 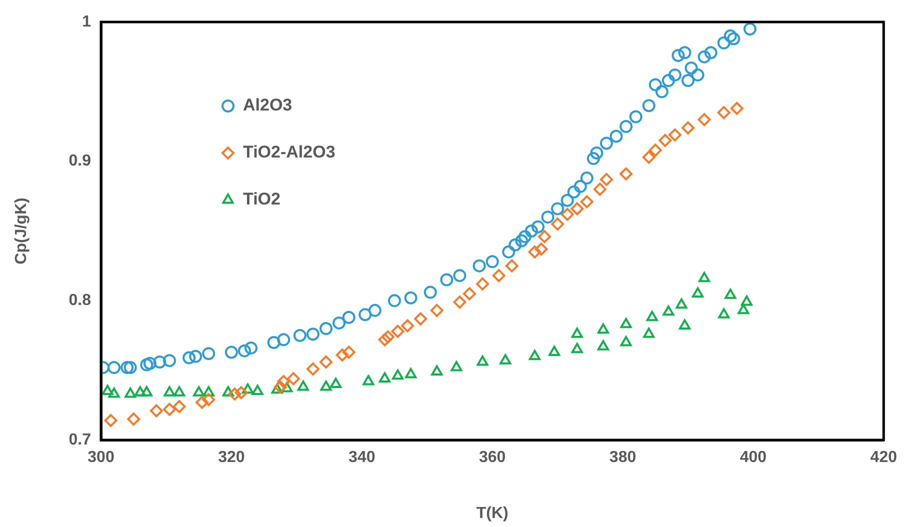 I want to click on legend-label: TiO2-Al2O3, so click(x=289, y=152).